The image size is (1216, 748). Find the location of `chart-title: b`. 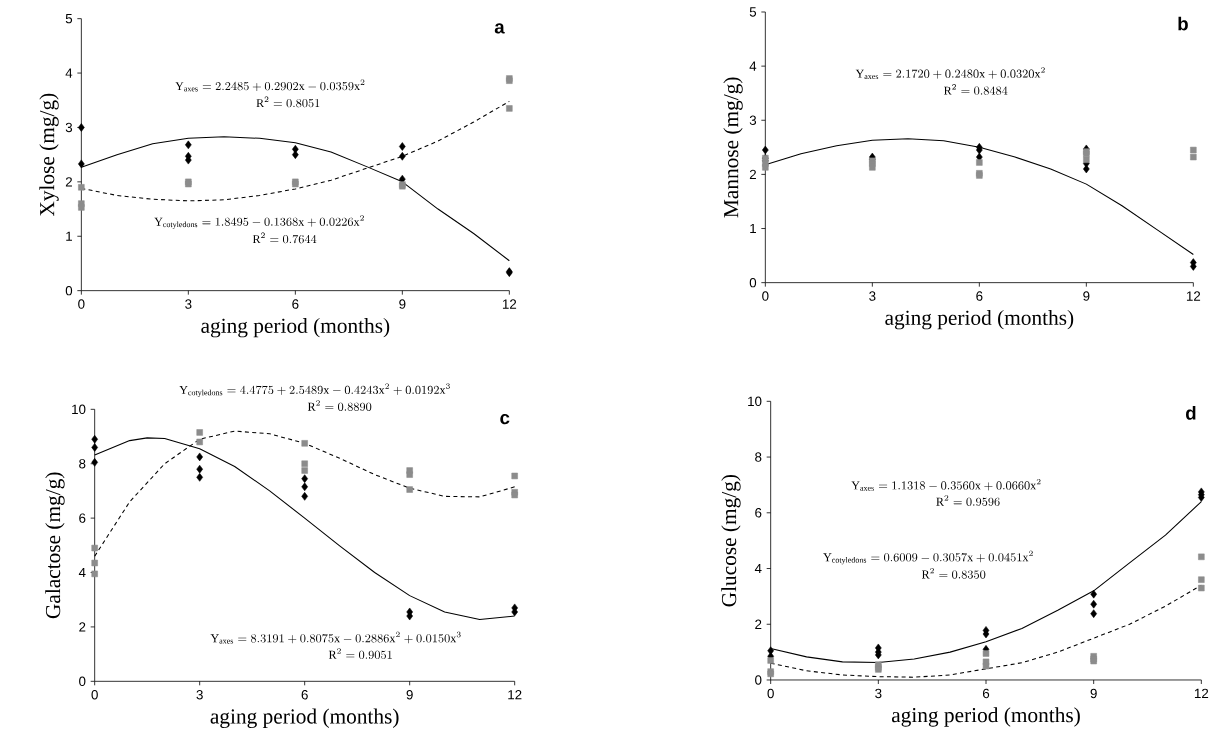

chart-title: b is located at coordinates (1183, 23).